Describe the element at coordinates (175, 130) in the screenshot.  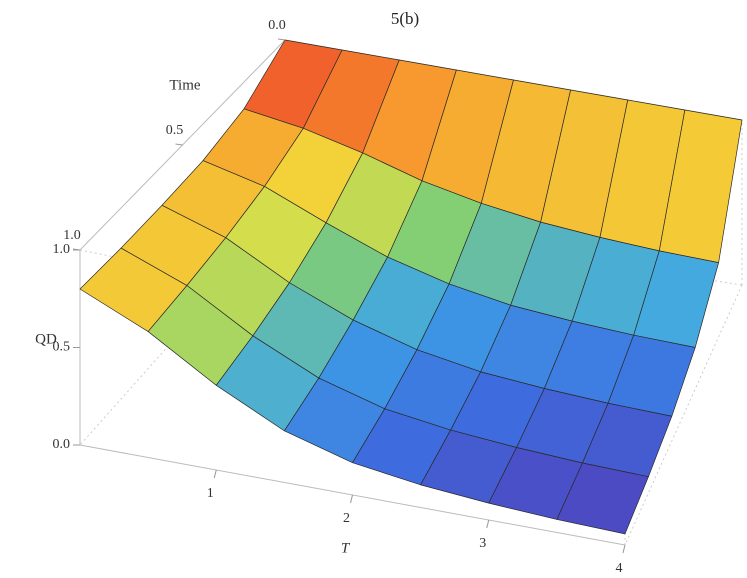
I see `y-tick-label: 0.5` at that location.